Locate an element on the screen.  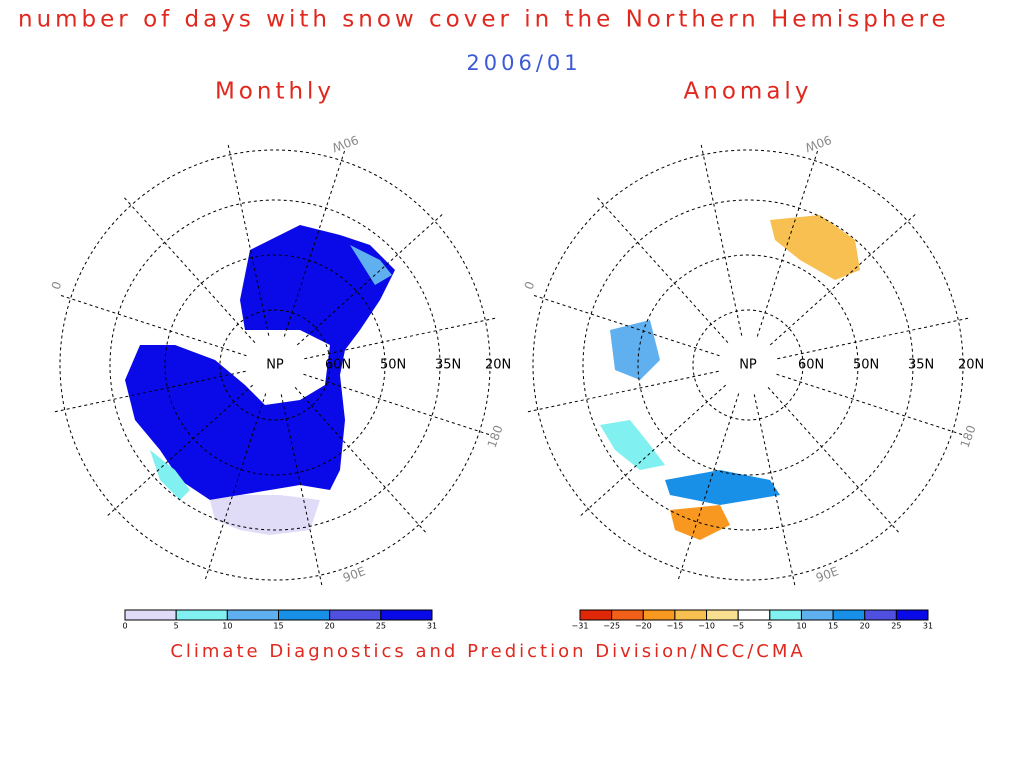
colorbar-label: −10 is located at coordinates (706, 626).